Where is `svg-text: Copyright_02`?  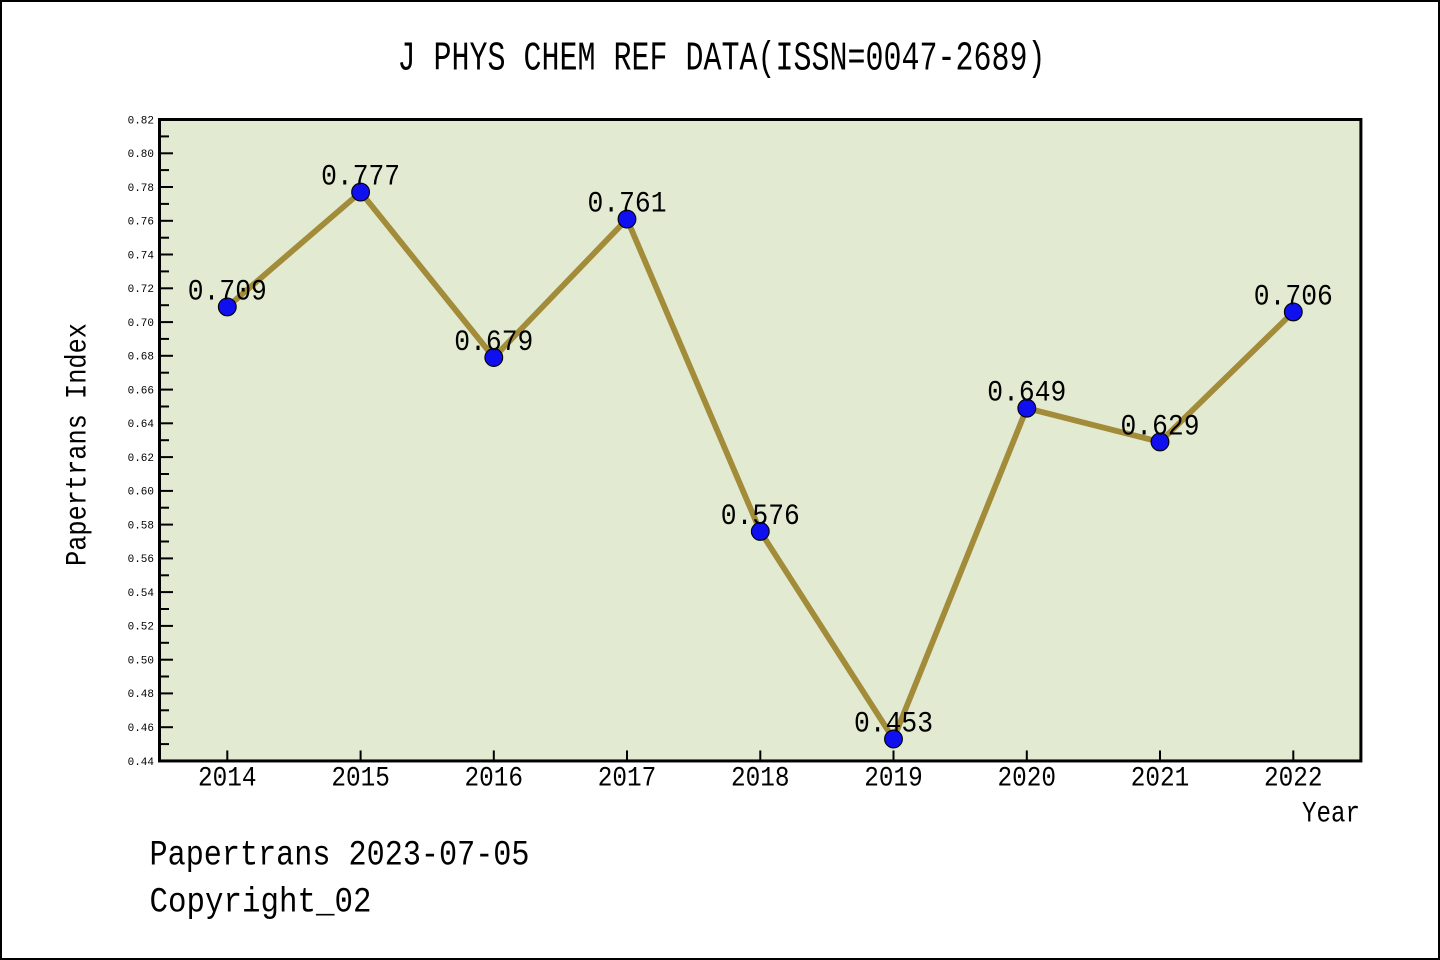 svg-text: Copyright_02 is located at coordinates (261, 902).